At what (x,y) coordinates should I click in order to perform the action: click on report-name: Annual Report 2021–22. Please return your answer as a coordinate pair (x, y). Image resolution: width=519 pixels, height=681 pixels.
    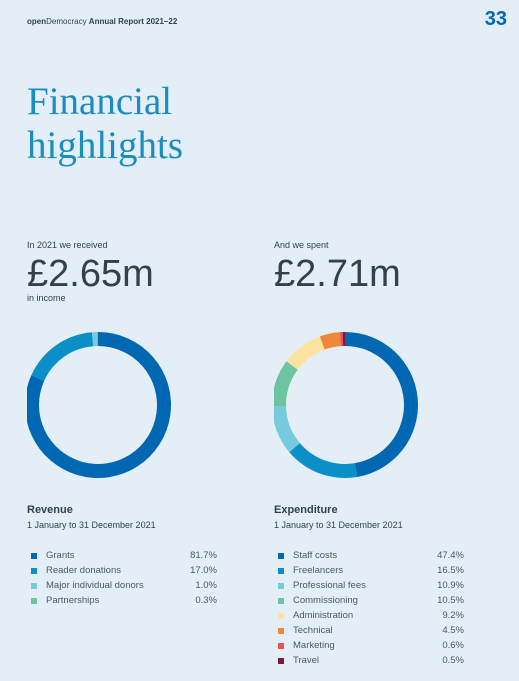
    Looking at the image, I should click on (133, 21).